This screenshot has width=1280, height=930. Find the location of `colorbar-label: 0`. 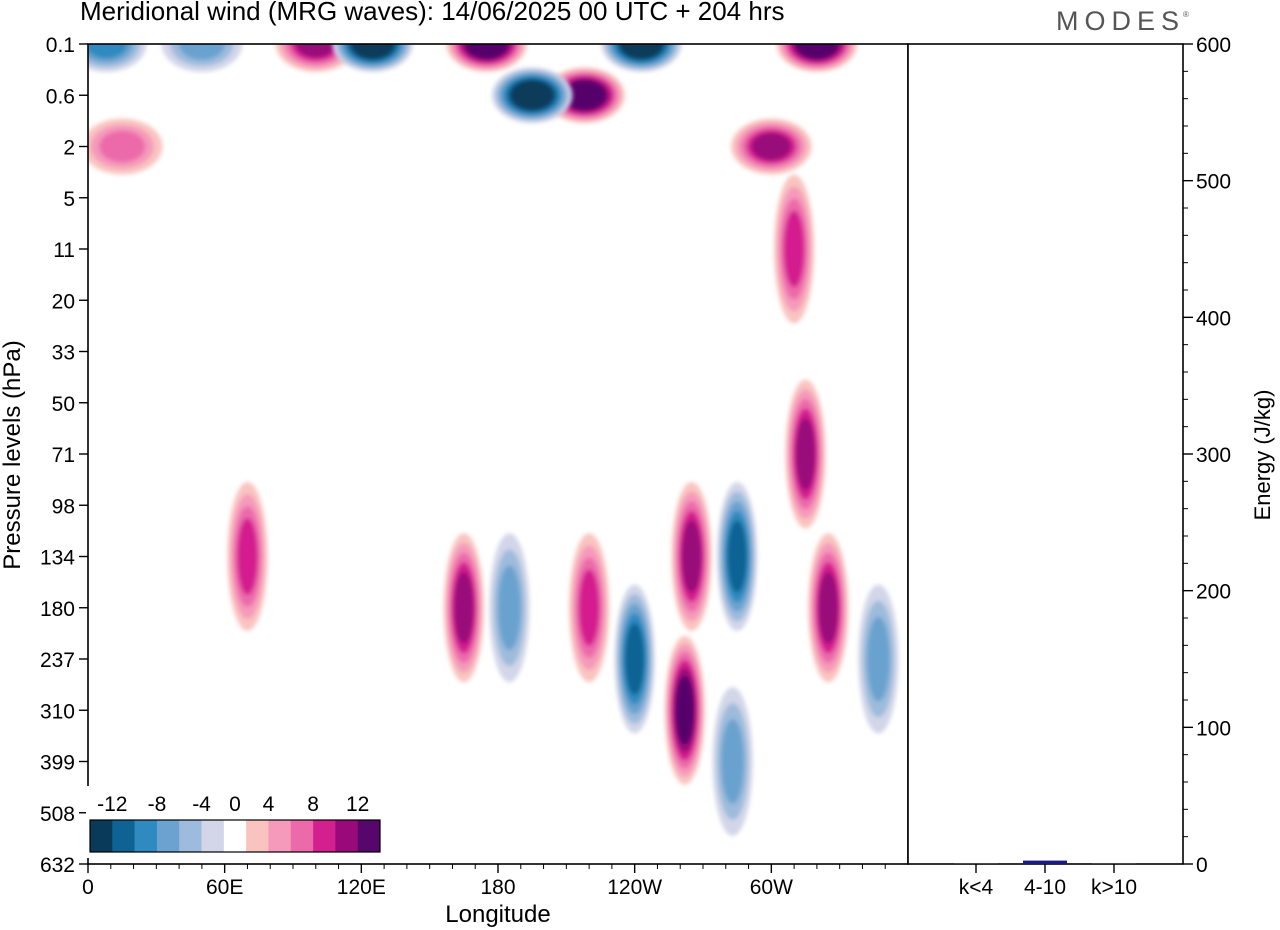

colorbar-label: 0 is located at coordinates (235, 804).